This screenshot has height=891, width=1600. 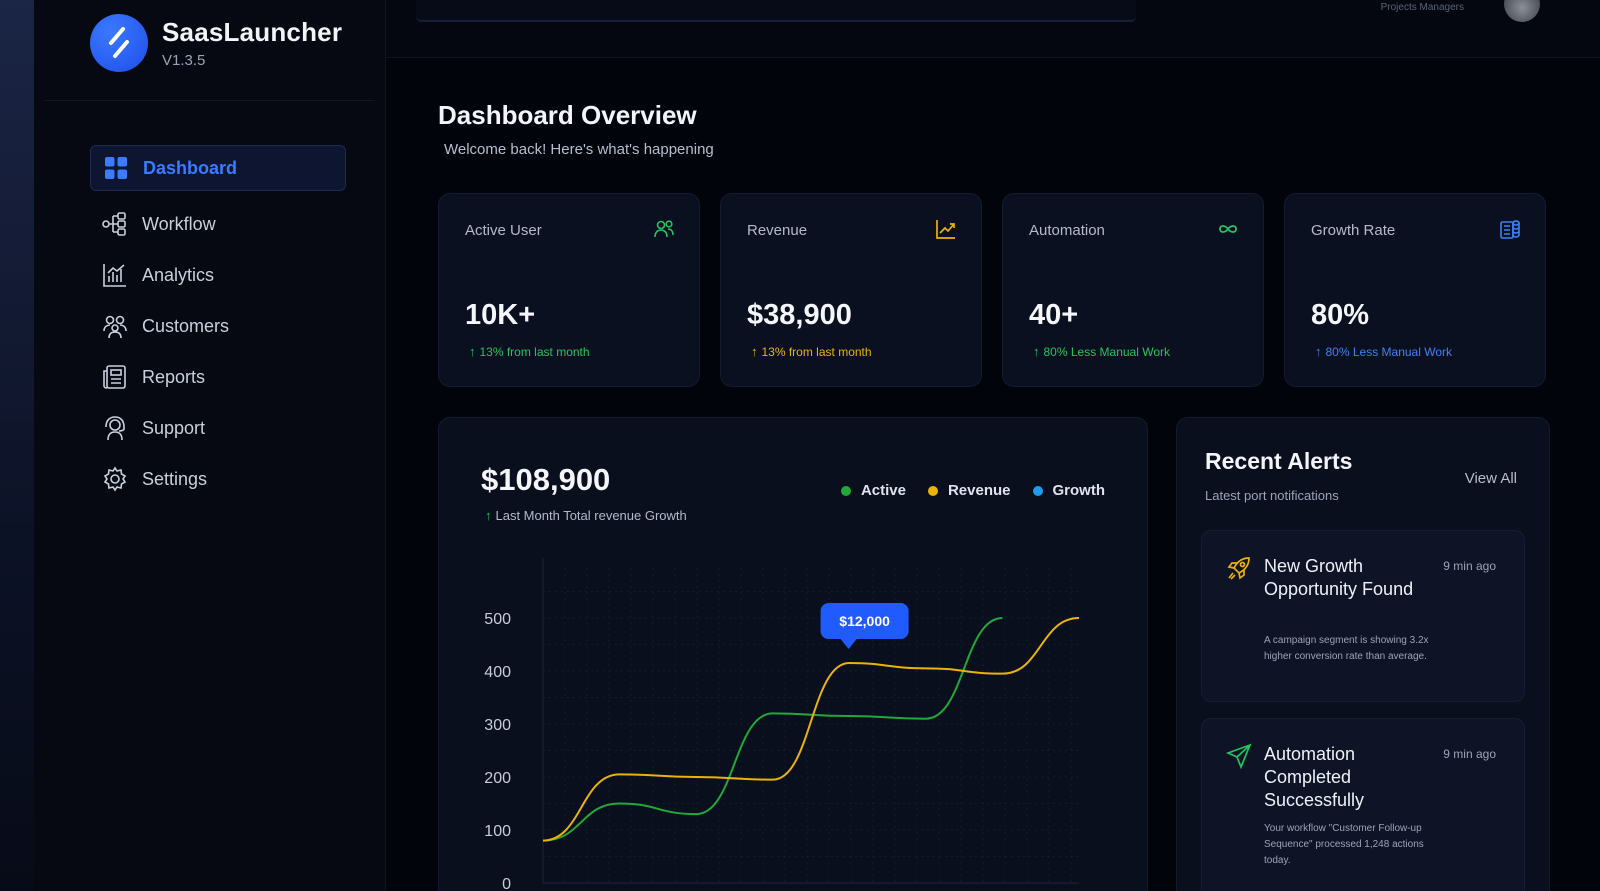 I want to click on sidebar-item-label: Customers, so click(x=186, y=325).